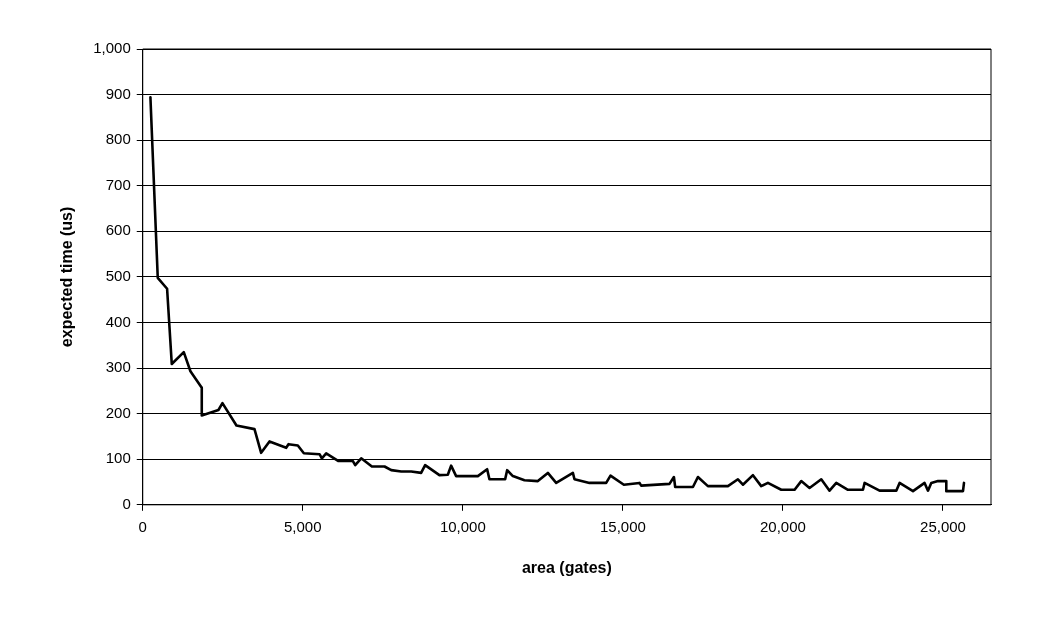  What do you see at coordinates (566, 567) in the screenshot?
I see `x-axis-title: area (gates)` at bounding box center [566, 567].